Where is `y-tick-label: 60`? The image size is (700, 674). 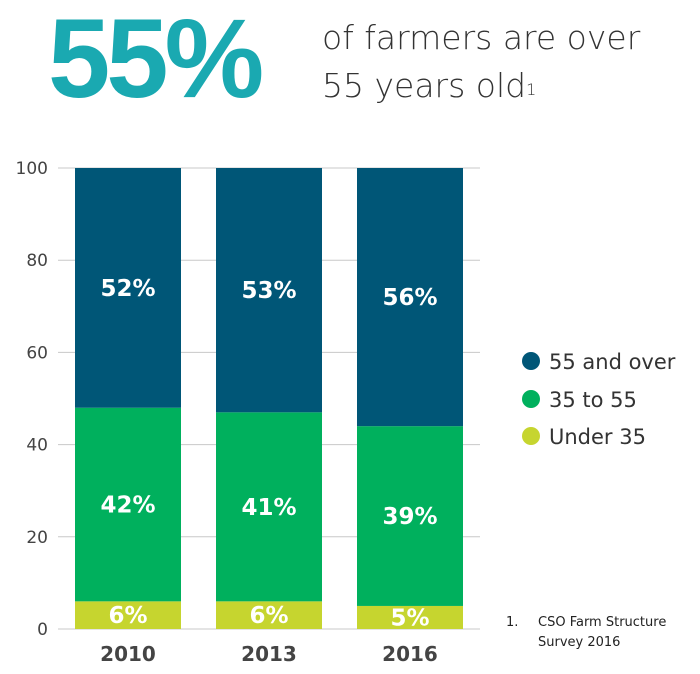 y-tick-label: 60 is located at coordinates (37, 353).